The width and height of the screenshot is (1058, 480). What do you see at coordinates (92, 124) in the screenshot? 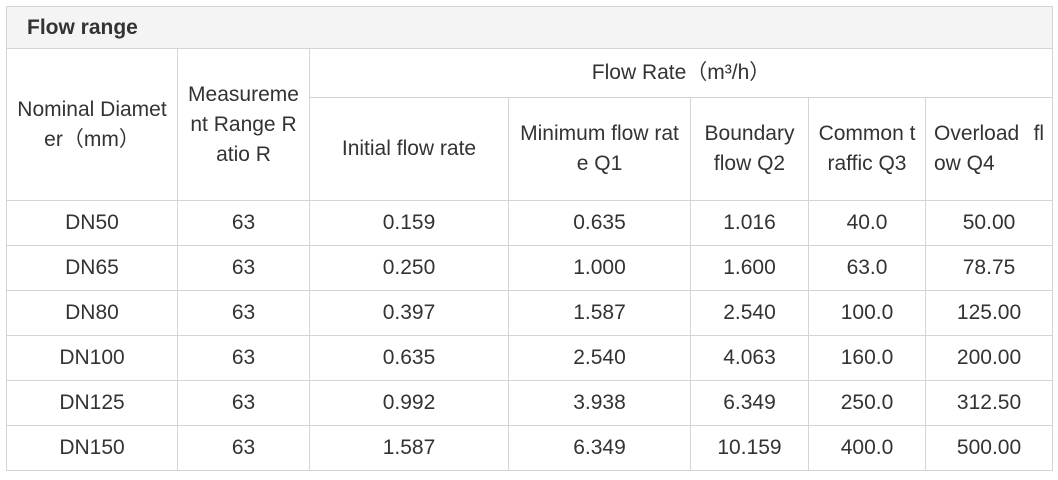
I see `header-cell: Nominal Diameter（mm）` at bounding box center [92, 124].